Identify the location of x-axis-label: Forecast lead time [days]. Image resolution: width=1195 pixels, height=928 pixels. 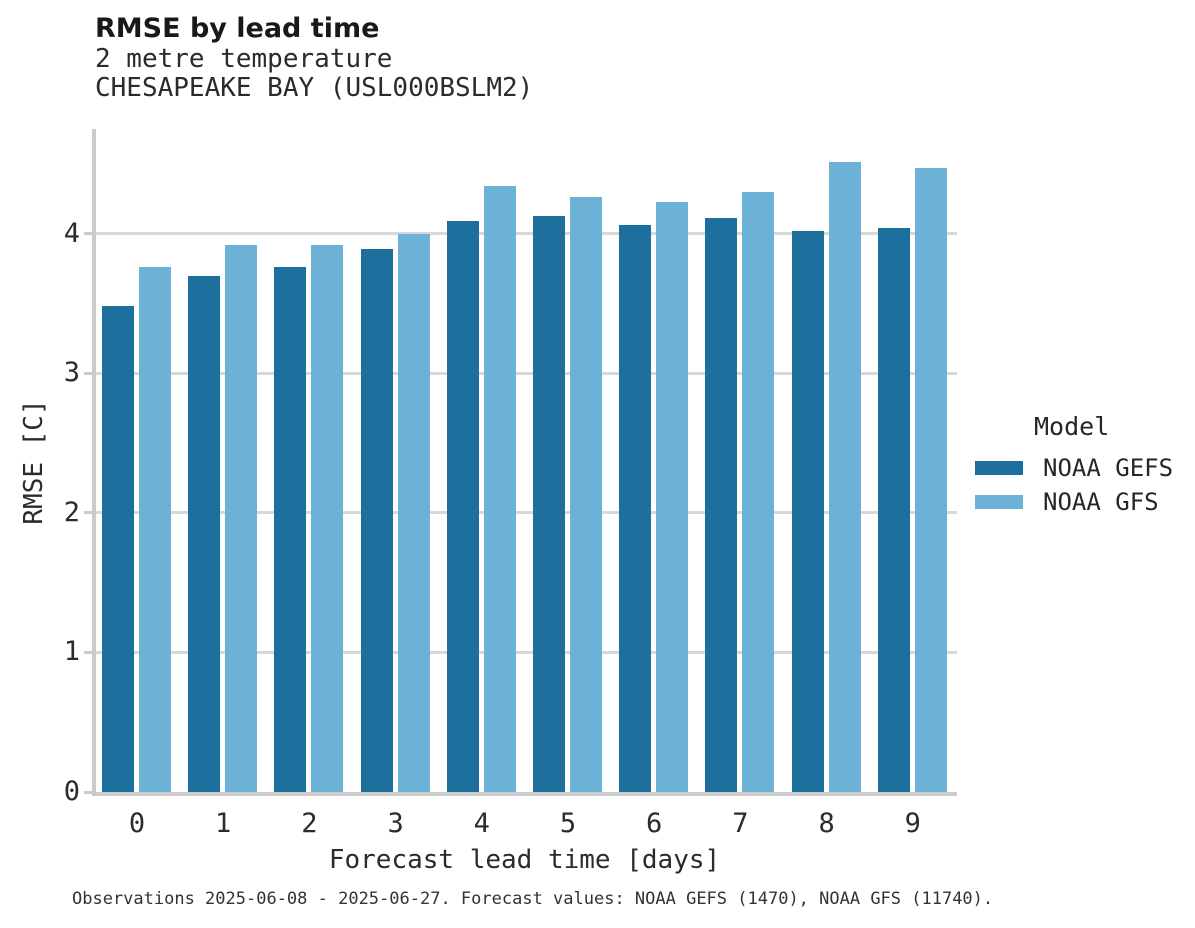
(524, 860).